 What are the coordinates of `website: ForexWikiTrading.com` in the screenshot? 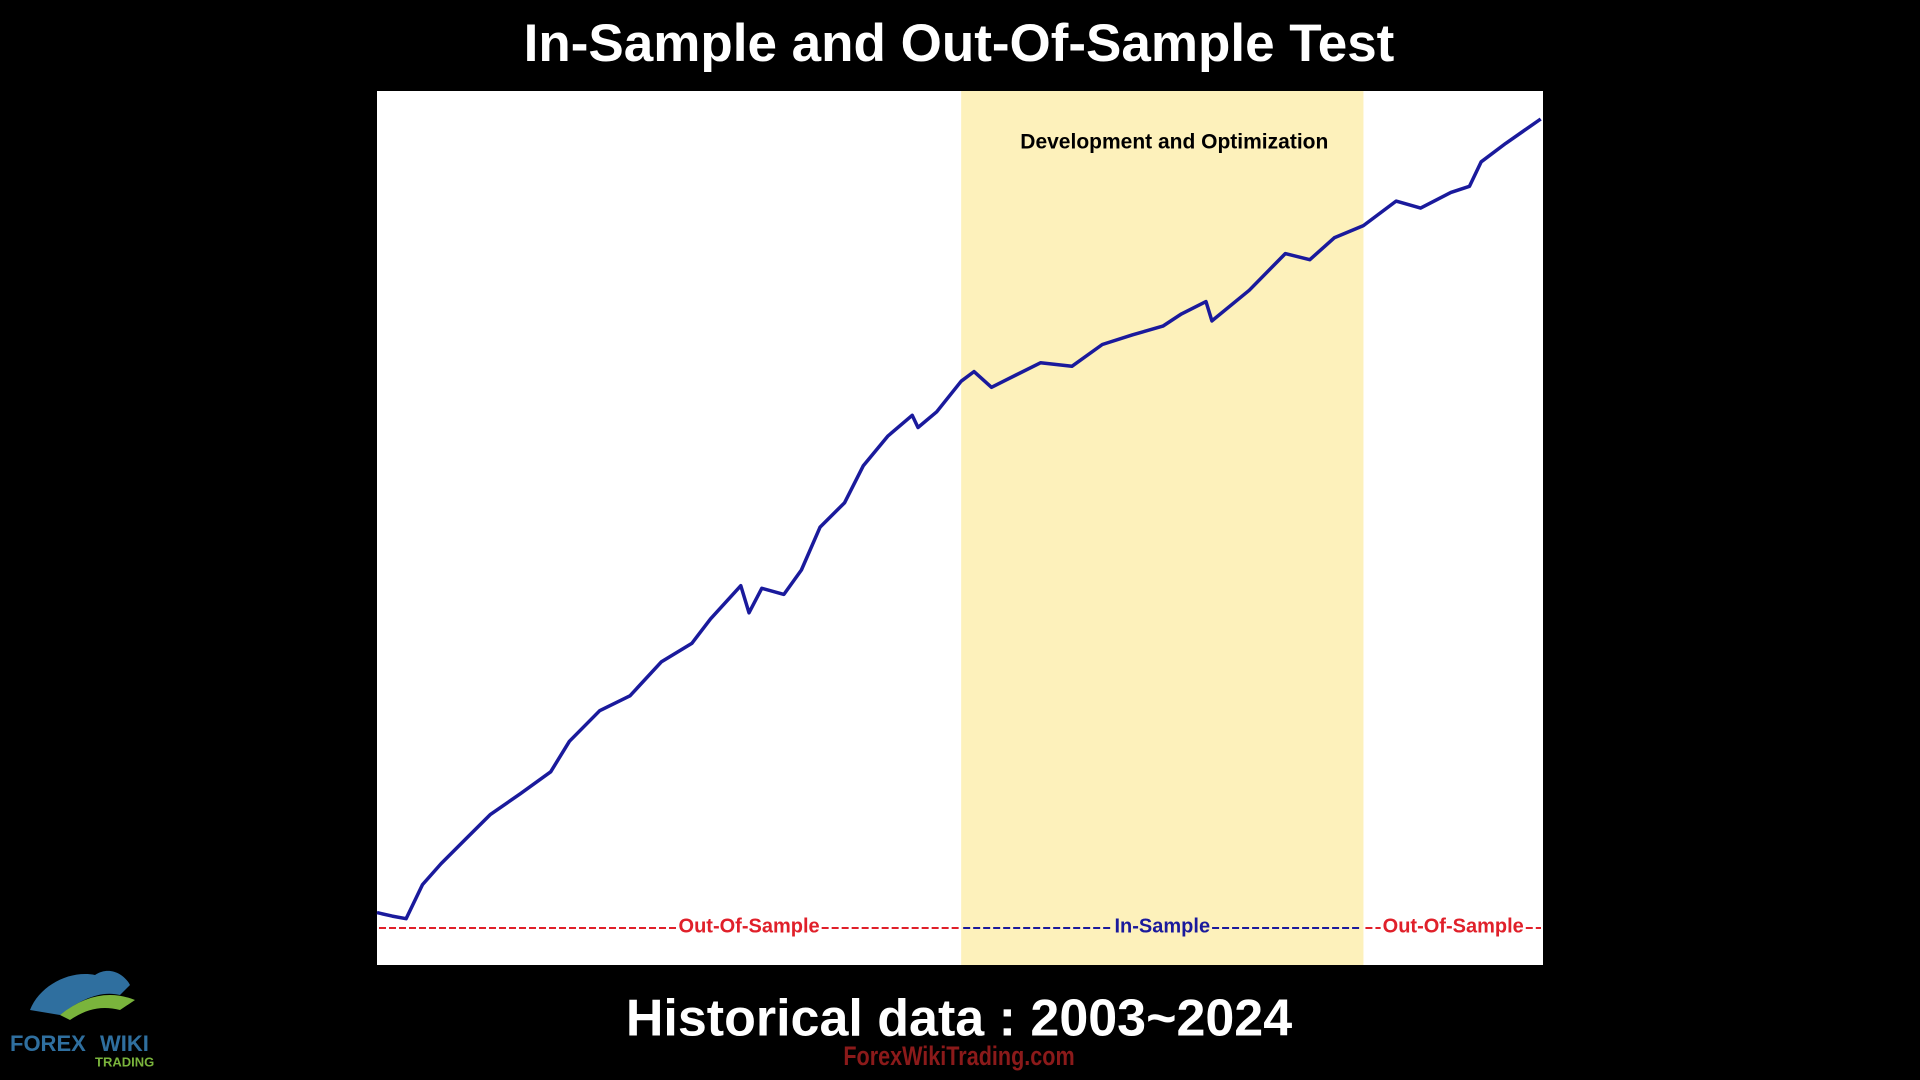 It's located at (958, 1057).